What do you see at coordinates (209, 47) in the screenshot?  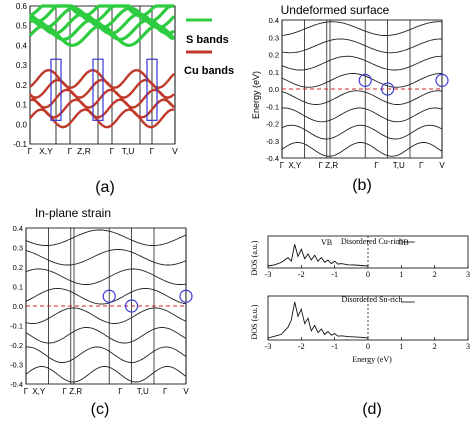 I see `panel-a-legend: S bands Cu bands` at bounding box center [209, 47].